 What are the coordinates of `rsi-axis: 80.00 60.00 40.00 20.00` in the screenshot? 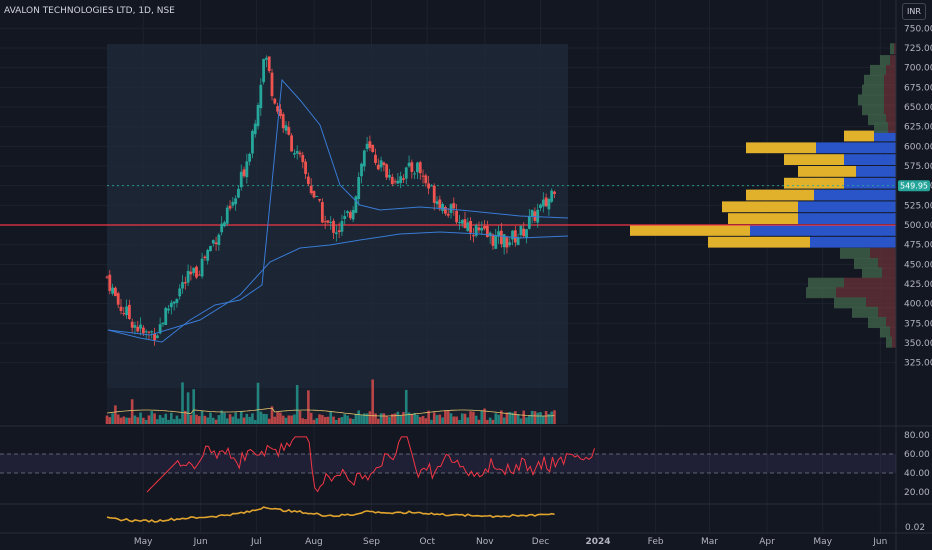 It's located at (917, 464).